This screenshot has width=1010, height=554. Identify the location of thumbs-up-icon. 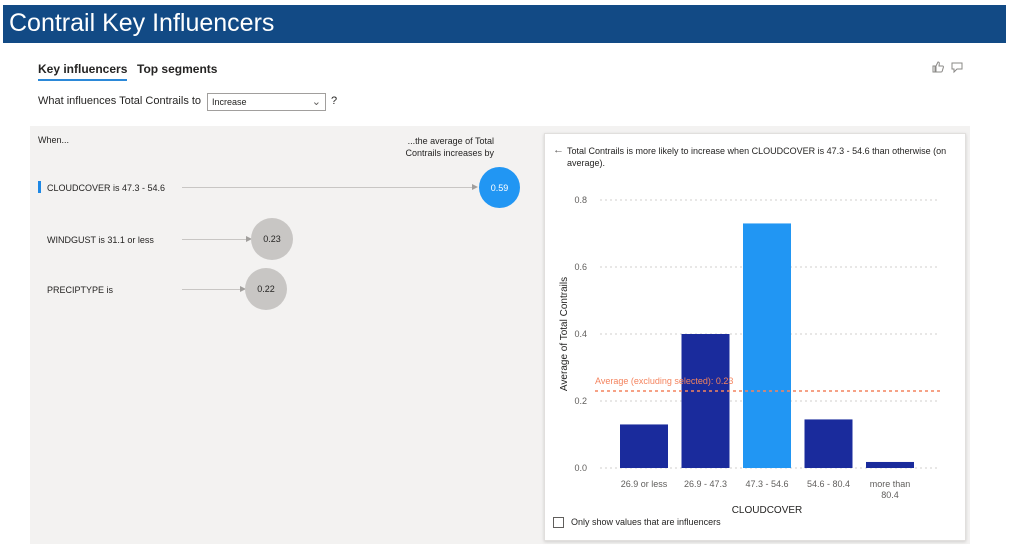
(938, 68).